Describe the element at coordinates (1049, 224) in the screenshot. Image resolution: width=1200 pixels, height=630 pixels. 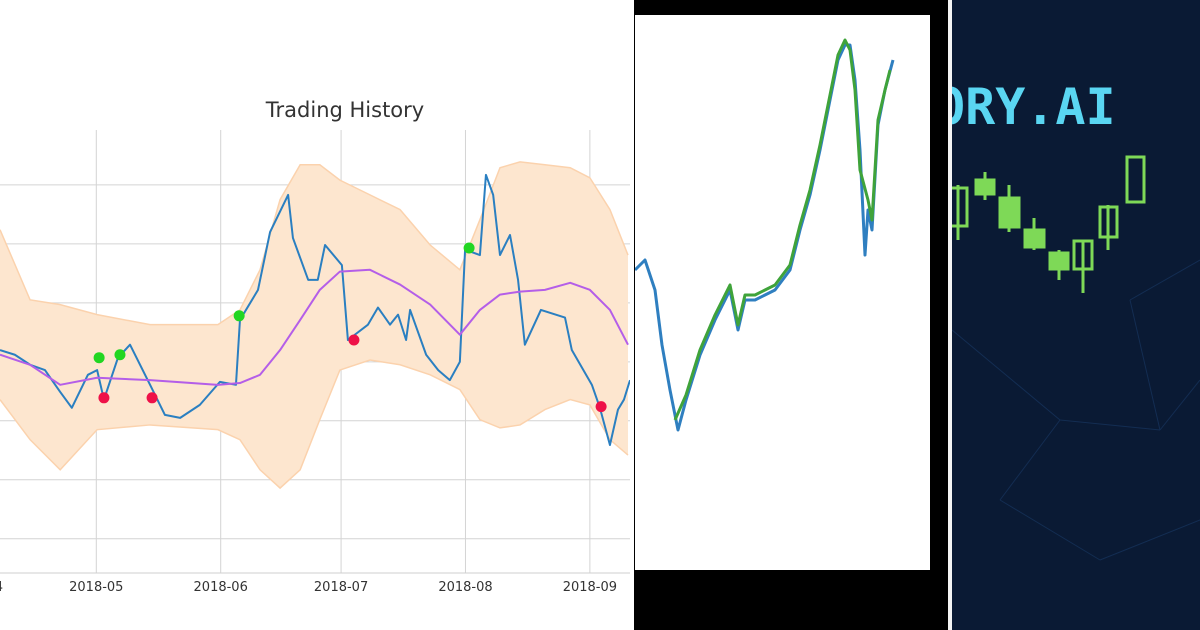
I see `candles` at that location.